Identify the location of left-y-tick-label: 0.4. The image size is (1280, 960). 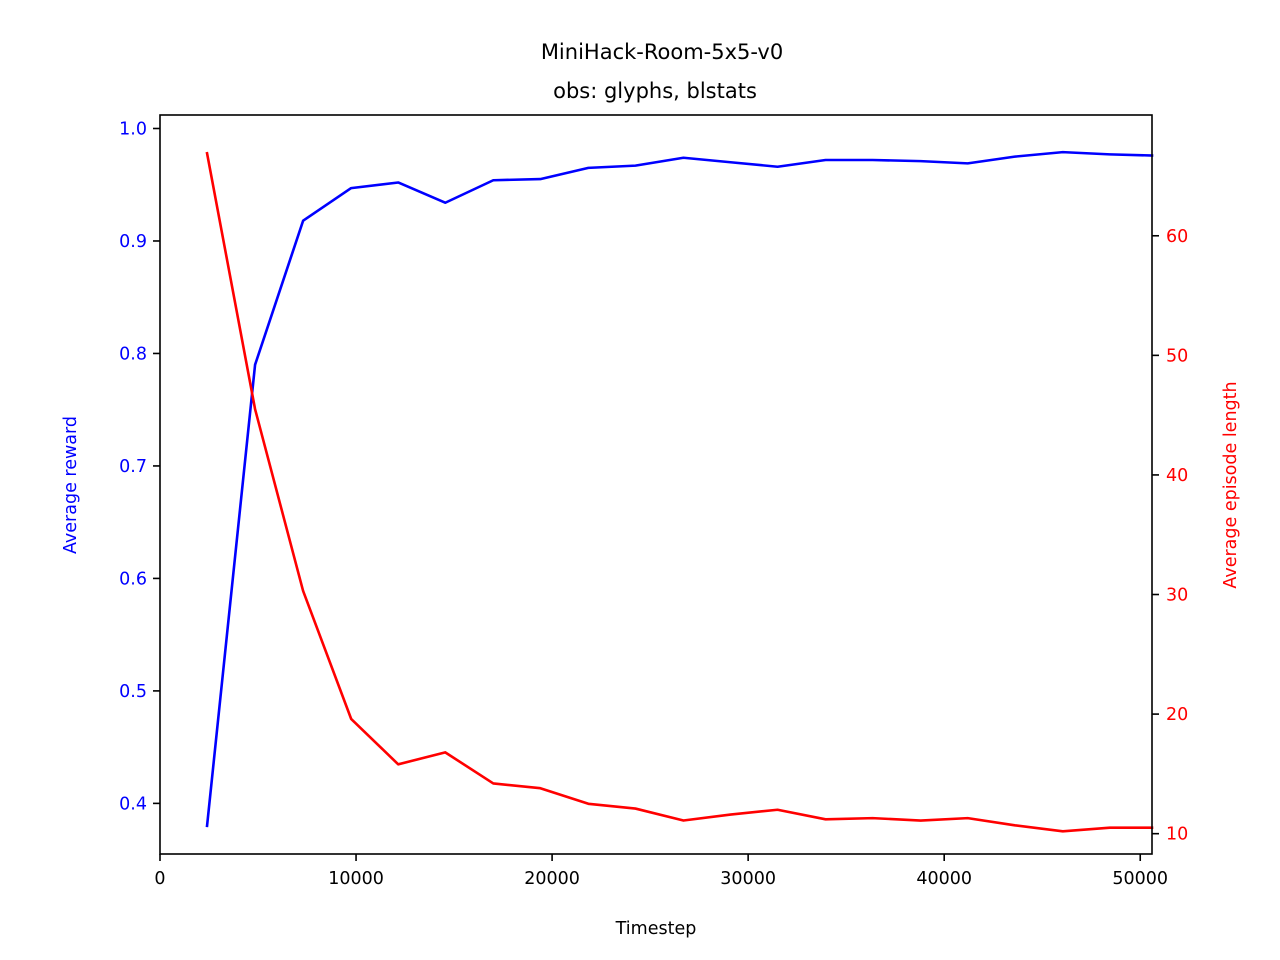
(133, 804).